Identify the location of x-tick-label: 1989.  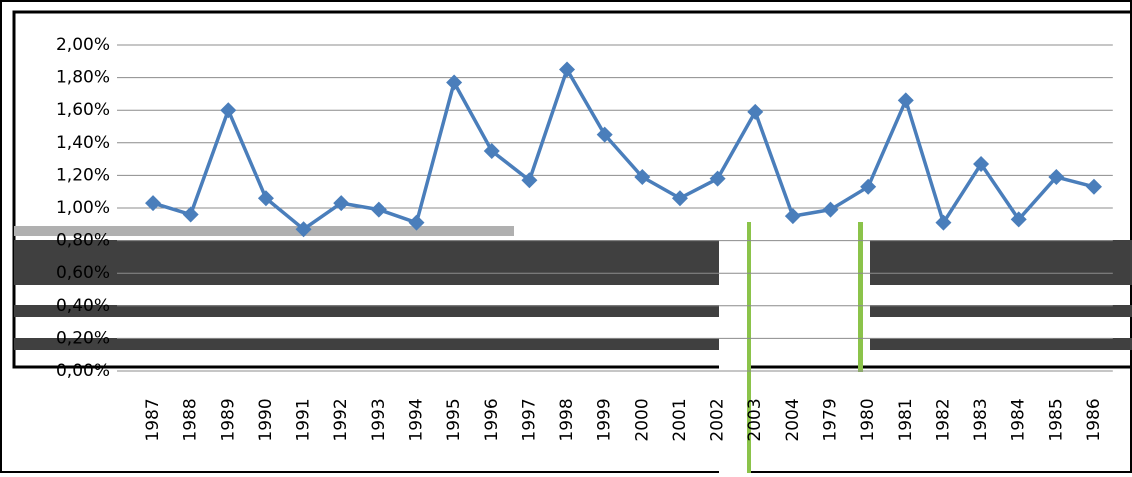
(228, 419).